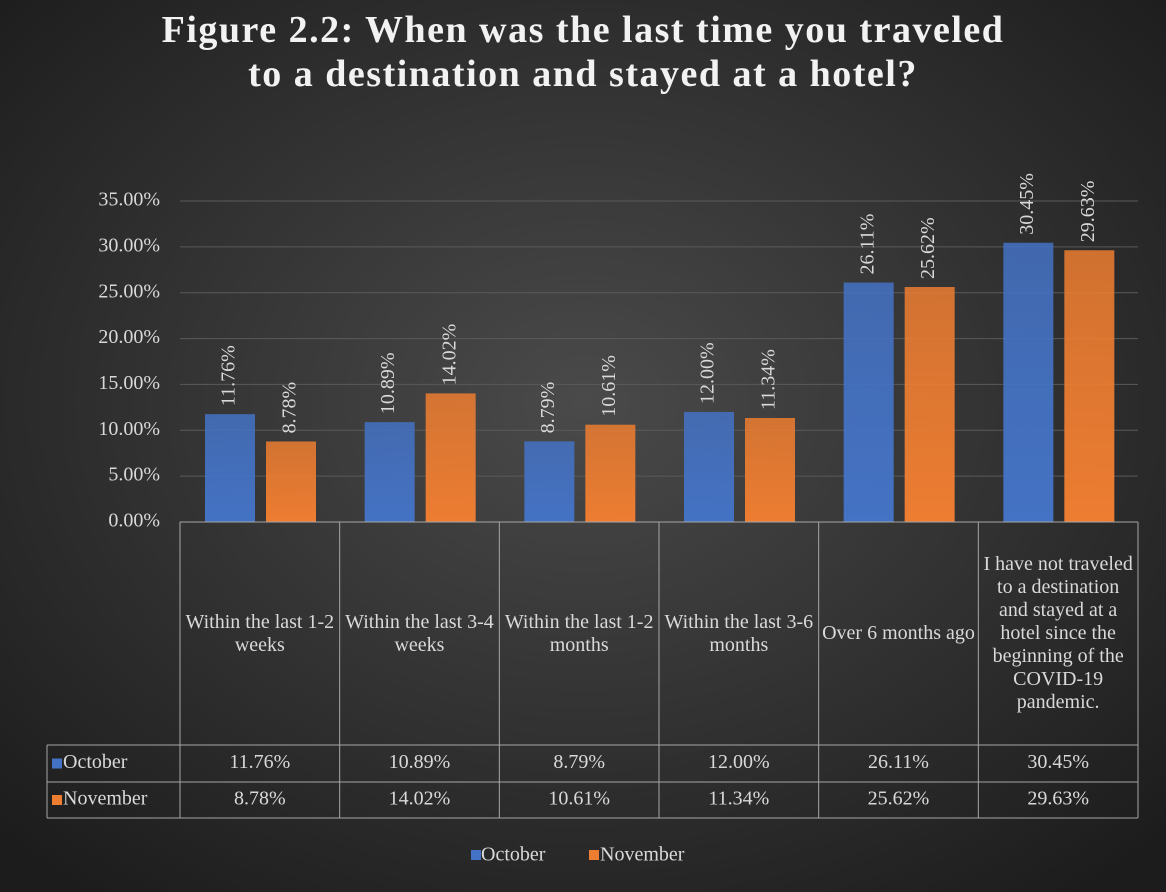  Describe the element at coordinates (449, 355) in the screenshot. I see `data-label: 14.02%` at that location.